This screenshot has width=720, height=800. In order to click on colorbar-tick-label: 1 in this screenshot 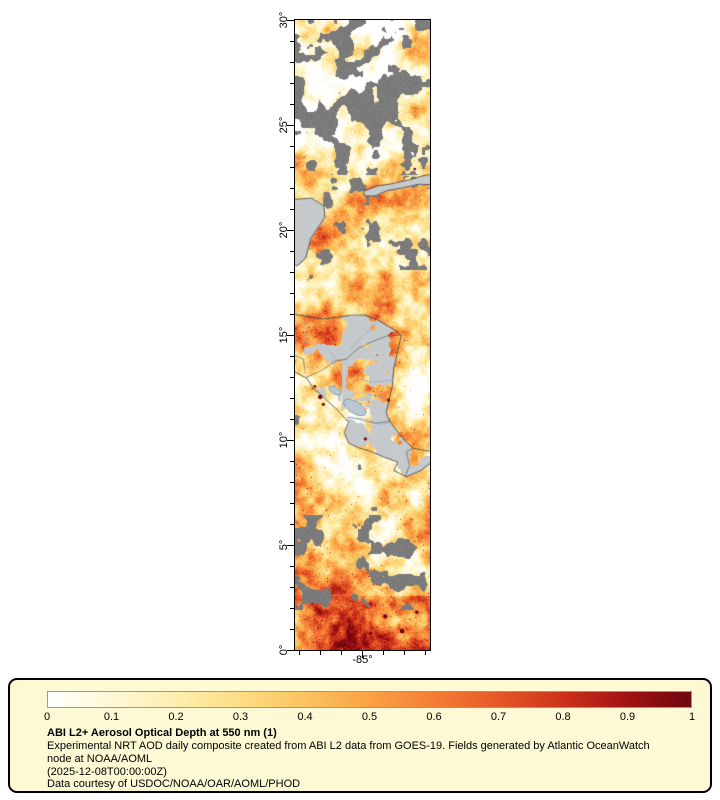, I will do `click(692, 717)`.